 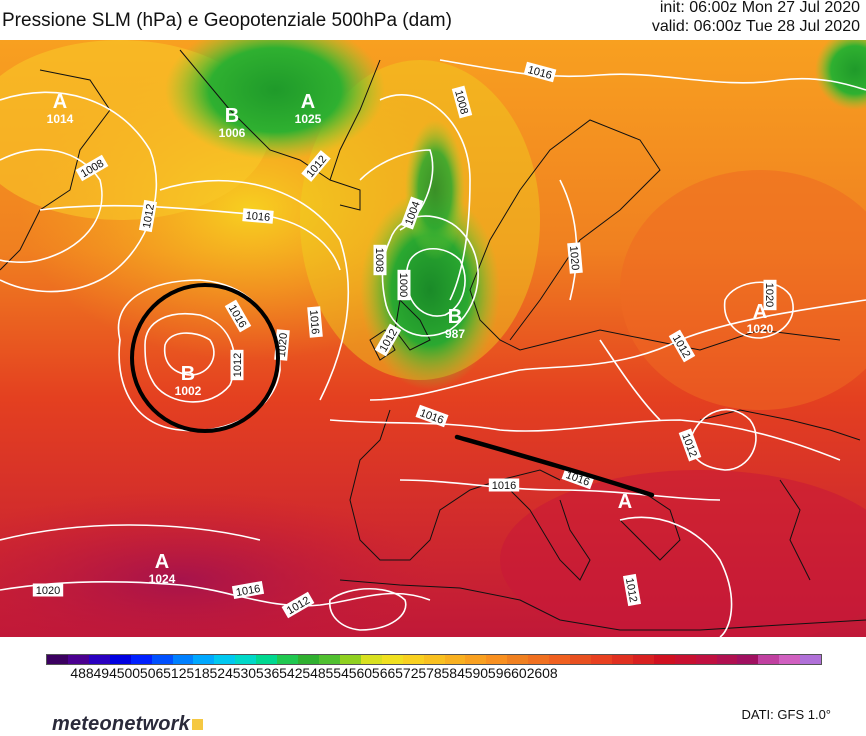 What do you see at coordinates (554, 466) in the screenshot?
I see `trough-line` at bounding box center [554, 466].